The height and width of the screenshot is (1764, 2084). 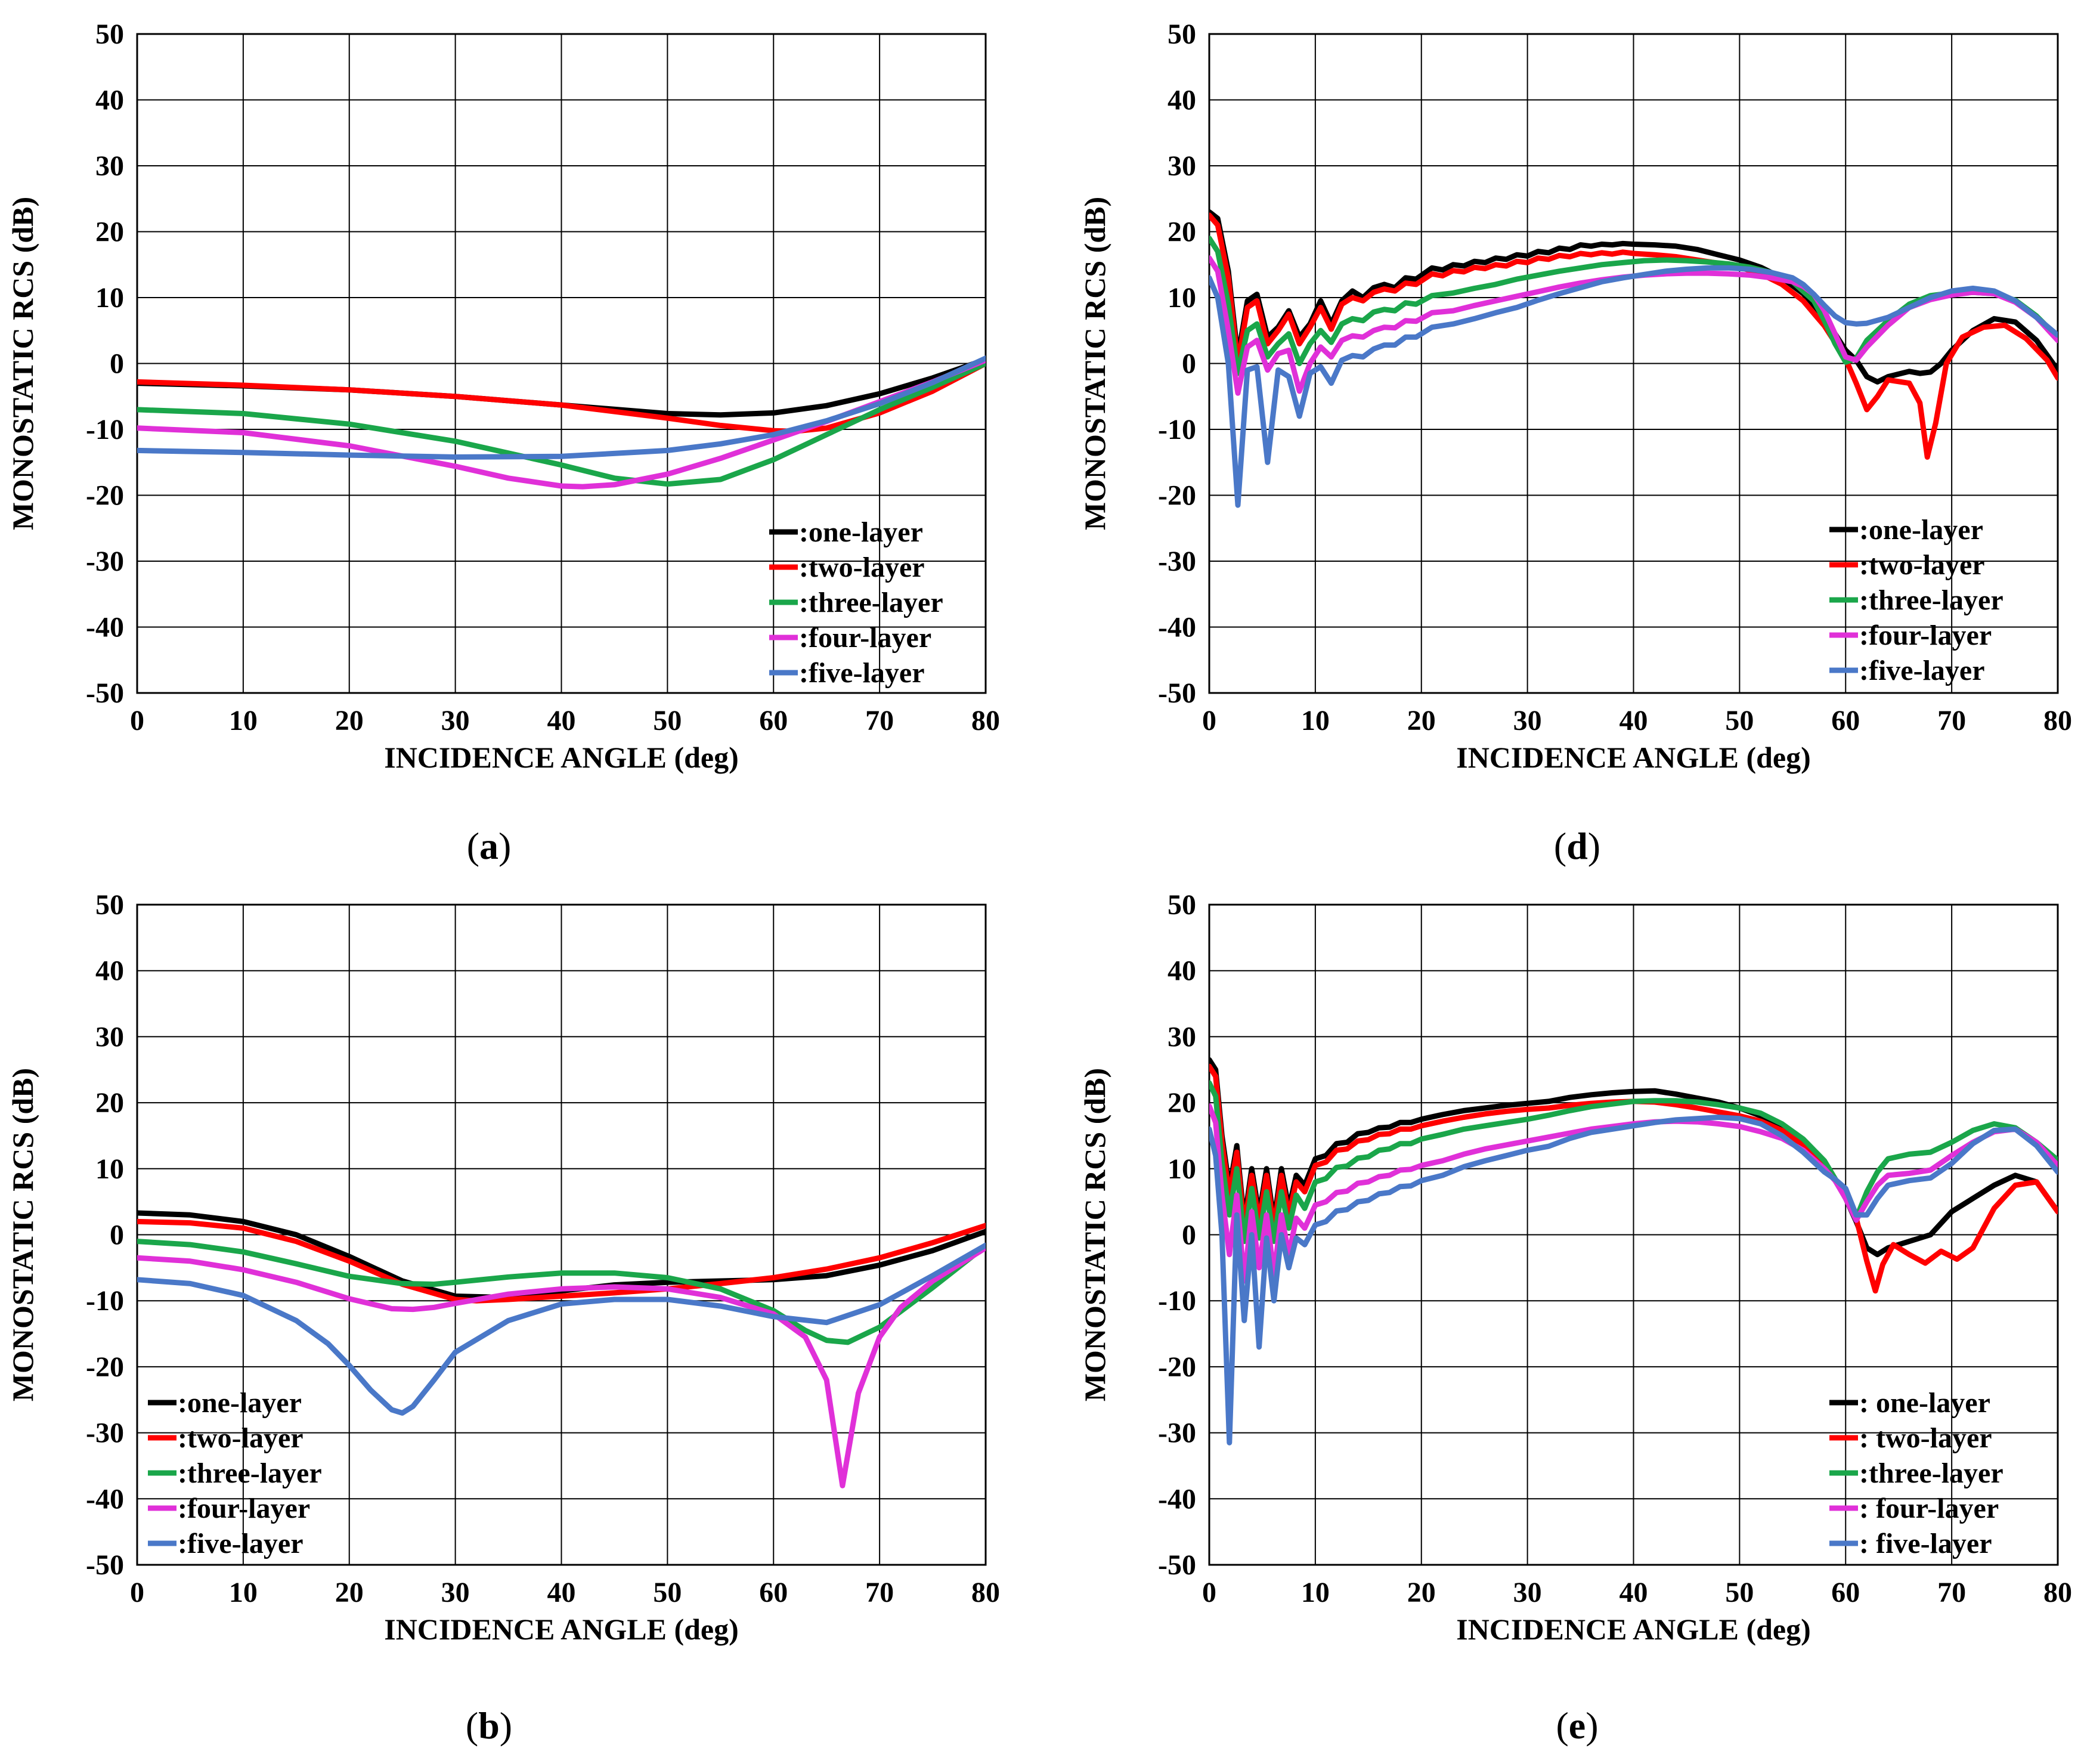 What do you see at coordinates (489, 1725) in the screenshot?
I see `panel-caption: (b)` at bounding box center [489, 1725].